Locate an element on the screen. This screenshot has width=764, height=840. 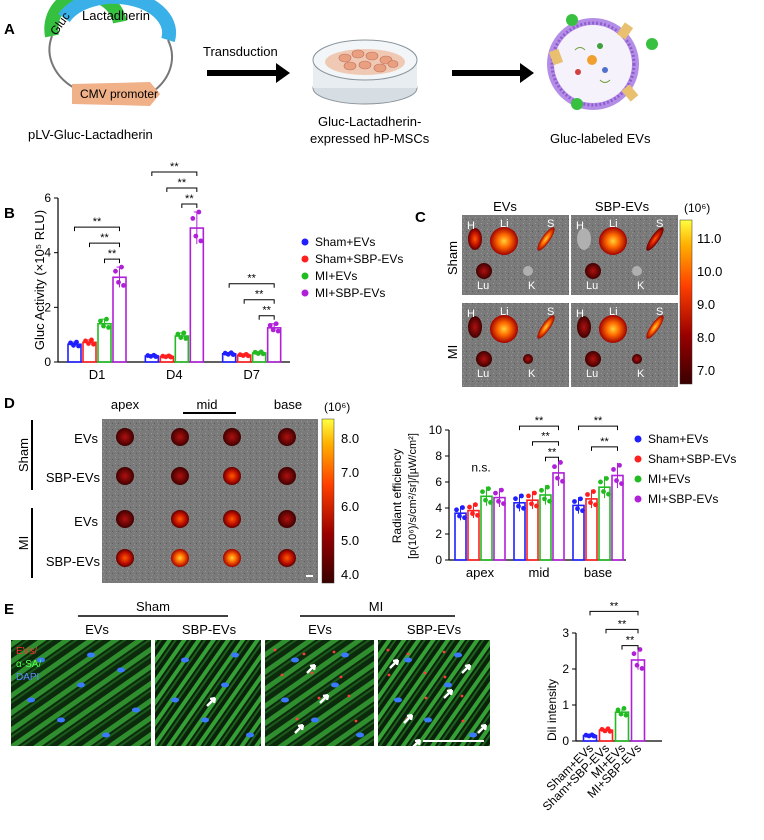
e-ytick-label: 0 is located at coordinates (565, 741).